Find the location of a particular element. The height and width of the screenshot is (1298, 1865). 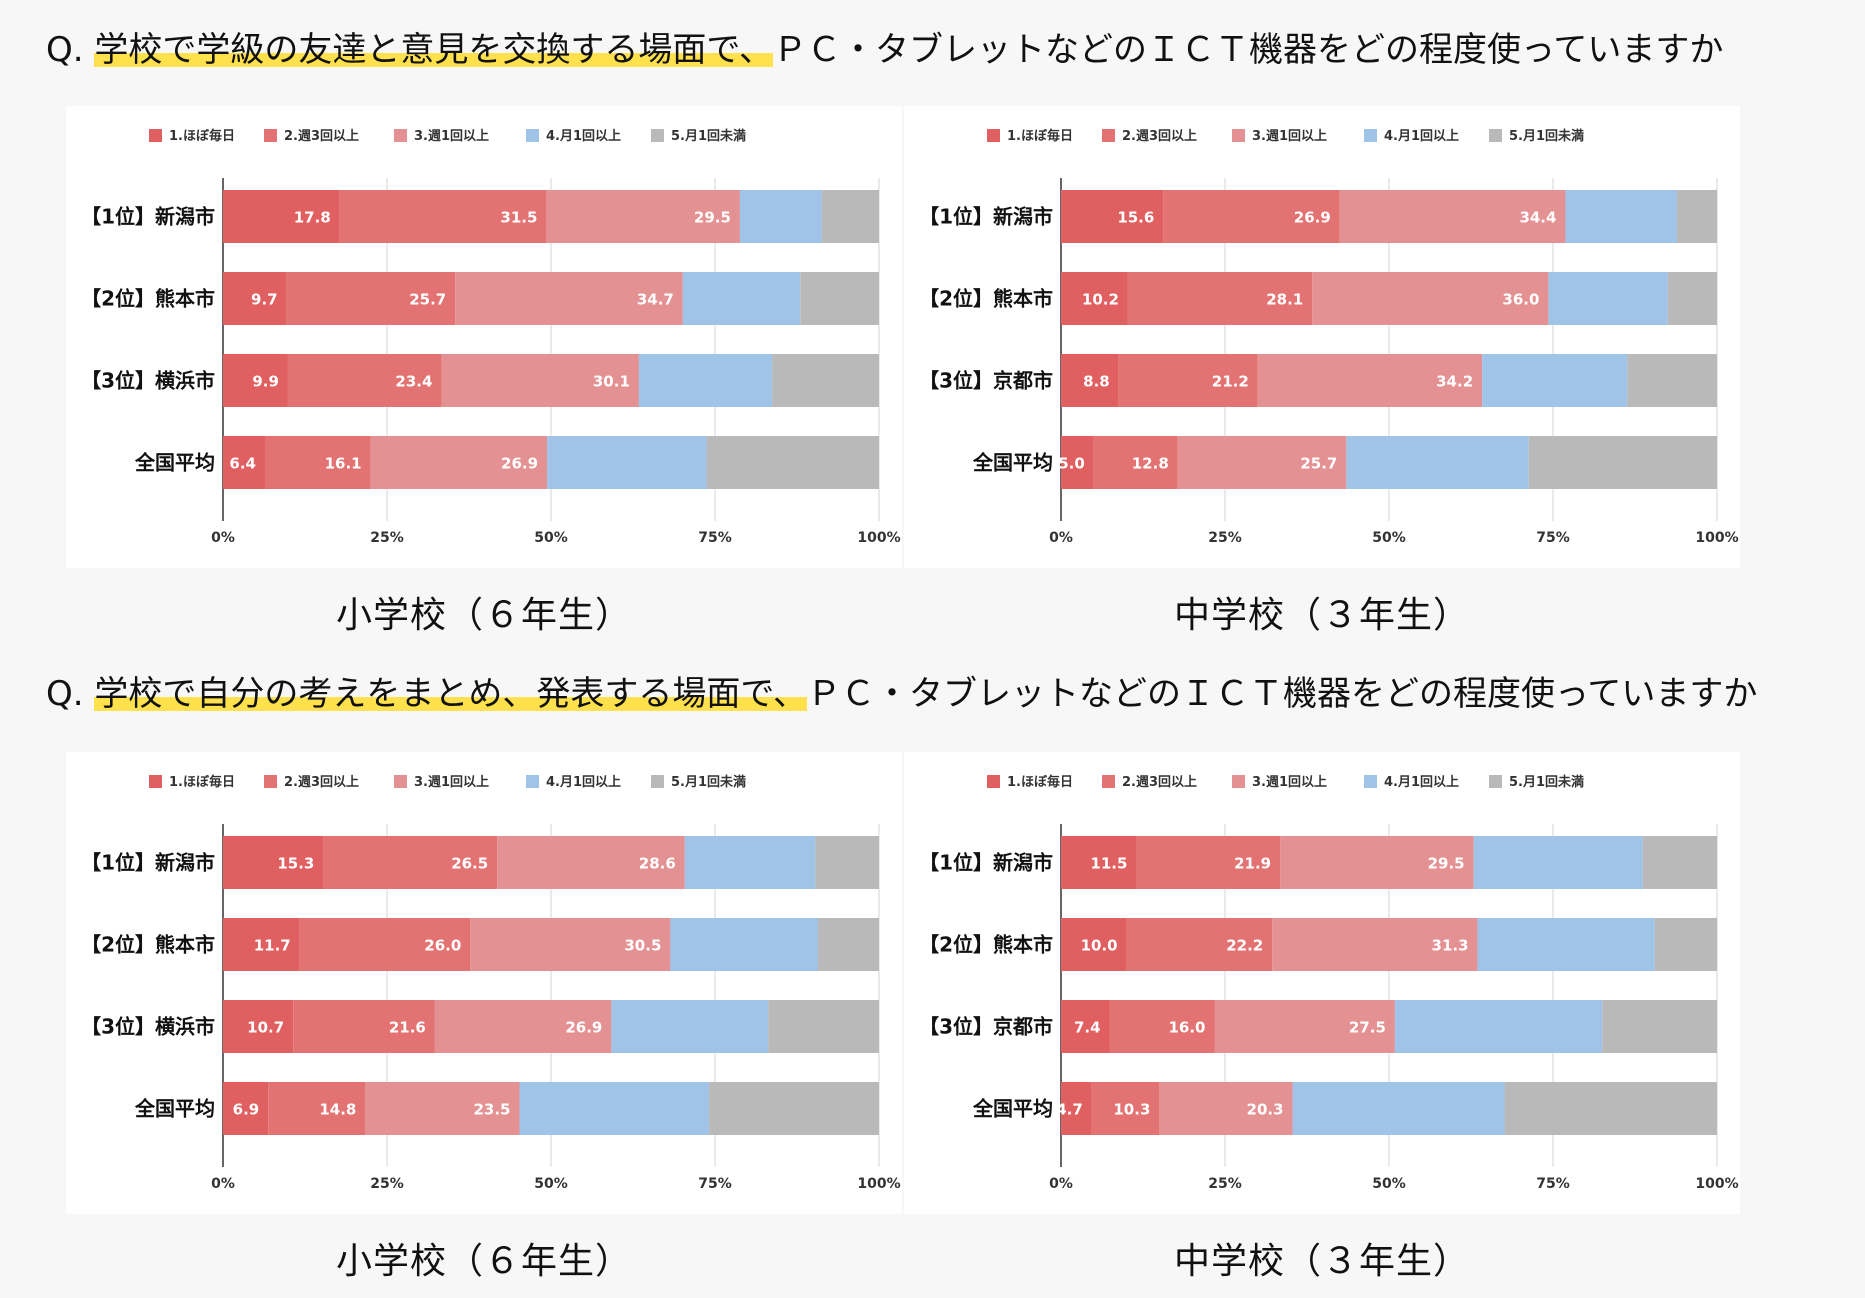

data-label: 36.0 is located at coordinates (1520, 300).